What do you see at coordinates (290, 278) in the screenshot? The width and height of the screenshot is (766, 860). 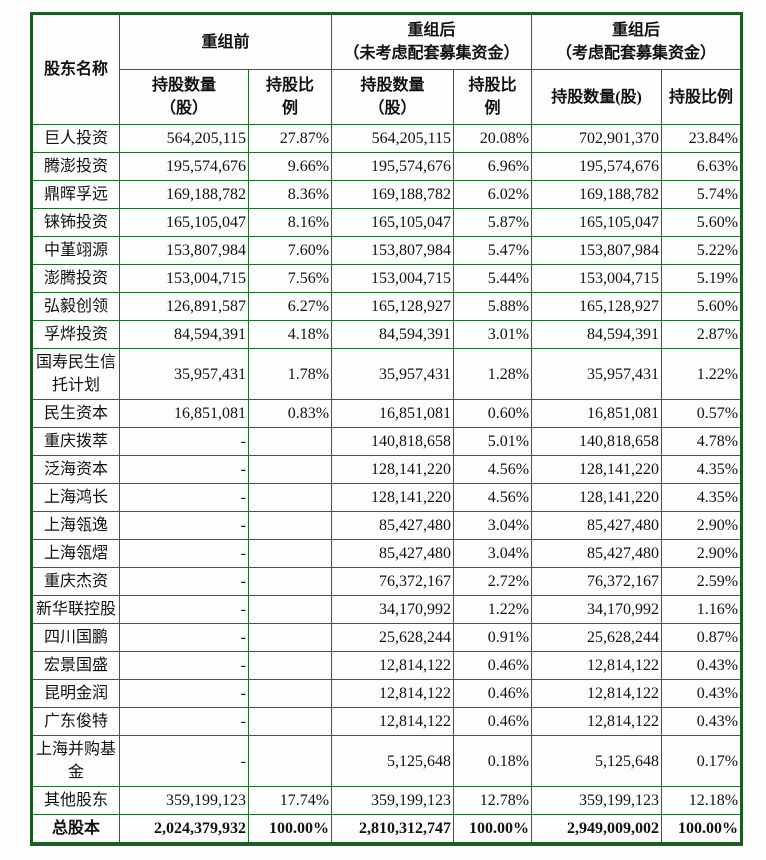 I see `pre-pct-cell: 7.56%` at bounding box center [290, 278].